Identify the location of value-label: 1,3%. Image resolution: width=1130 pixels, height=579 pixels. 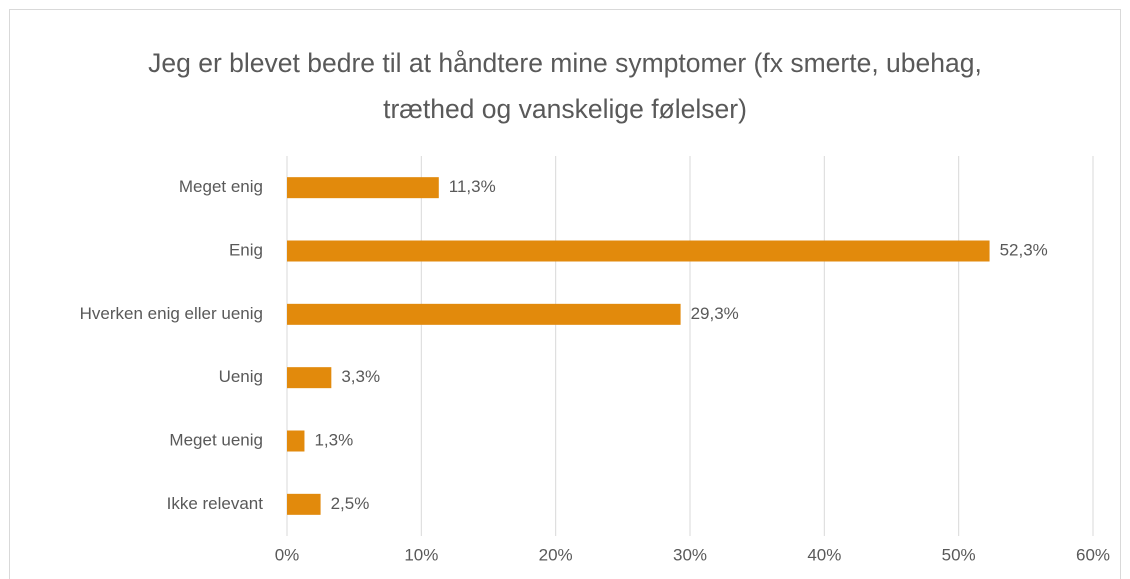
(333, 439).